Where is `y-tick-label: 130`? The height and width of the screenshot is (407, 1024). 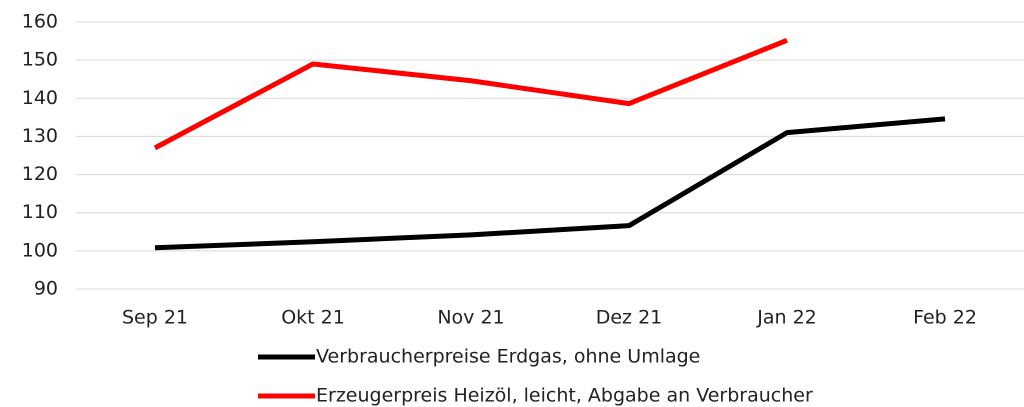 y-tick-label: 130 is located at coordinates (40, 136).